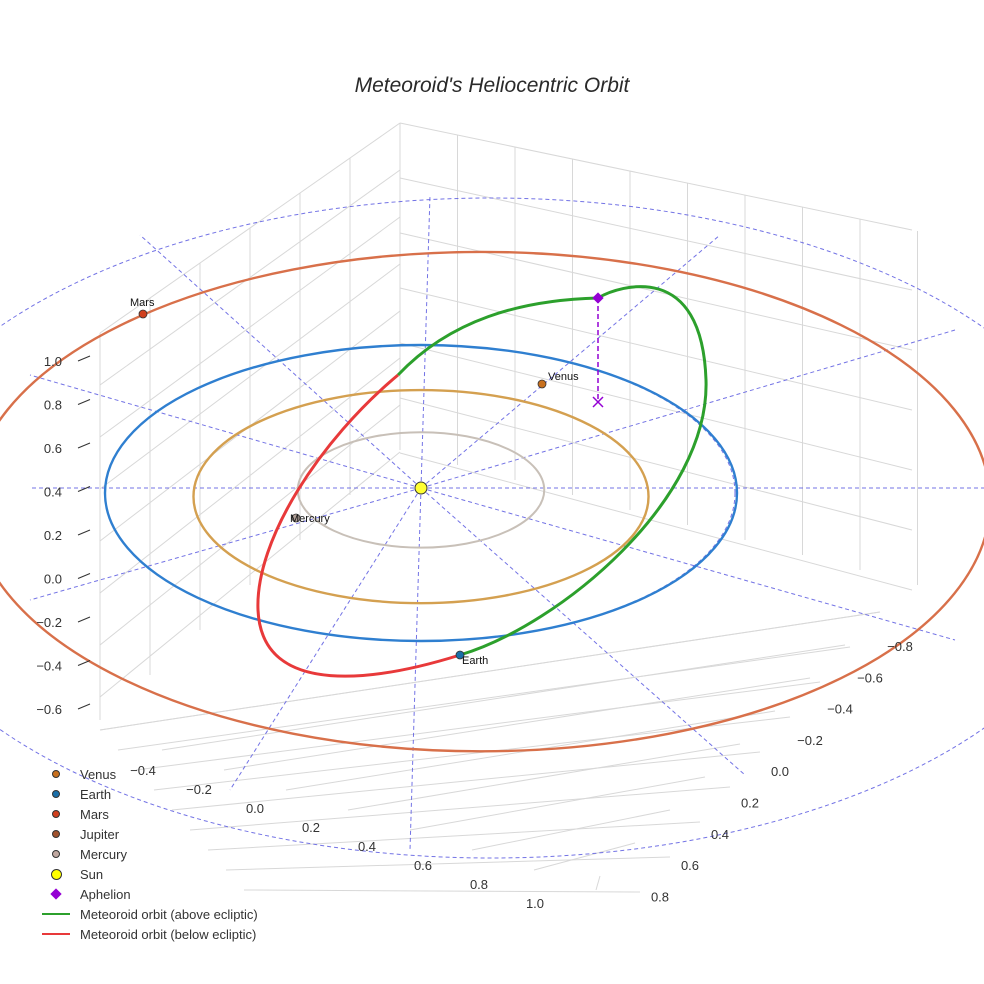  I want to click on z-tick-label: 0.4, so click(53, 492).